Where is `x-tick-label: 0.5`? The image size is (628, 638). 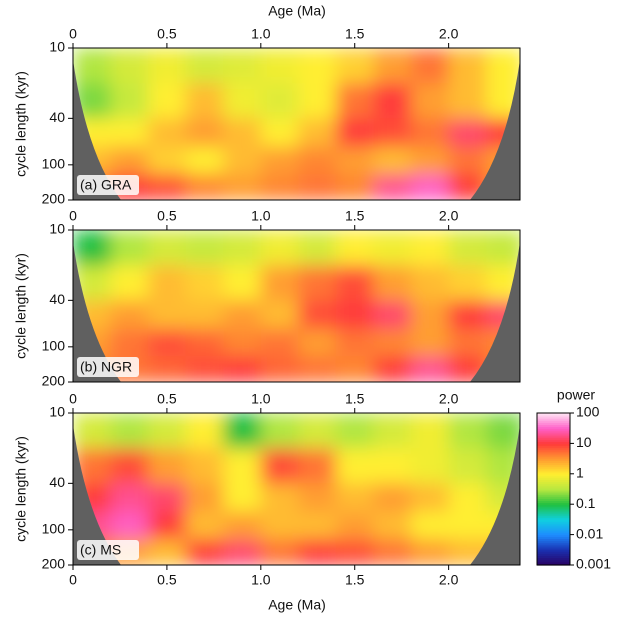
x-tick-label: 0.5 is located at coordinates (167, 216).